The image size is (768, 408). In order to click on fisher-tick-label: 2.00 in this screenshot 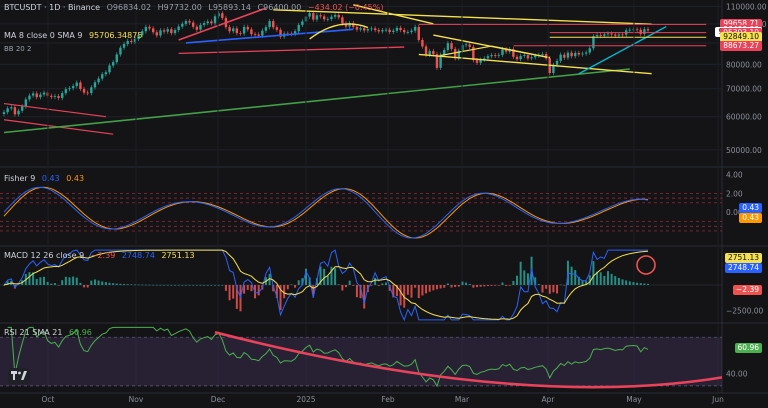, I will do `click(734, 193)`.